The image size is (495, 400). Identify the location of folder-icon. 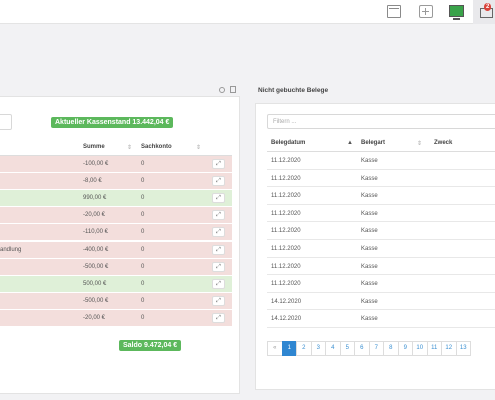
(394, 11).